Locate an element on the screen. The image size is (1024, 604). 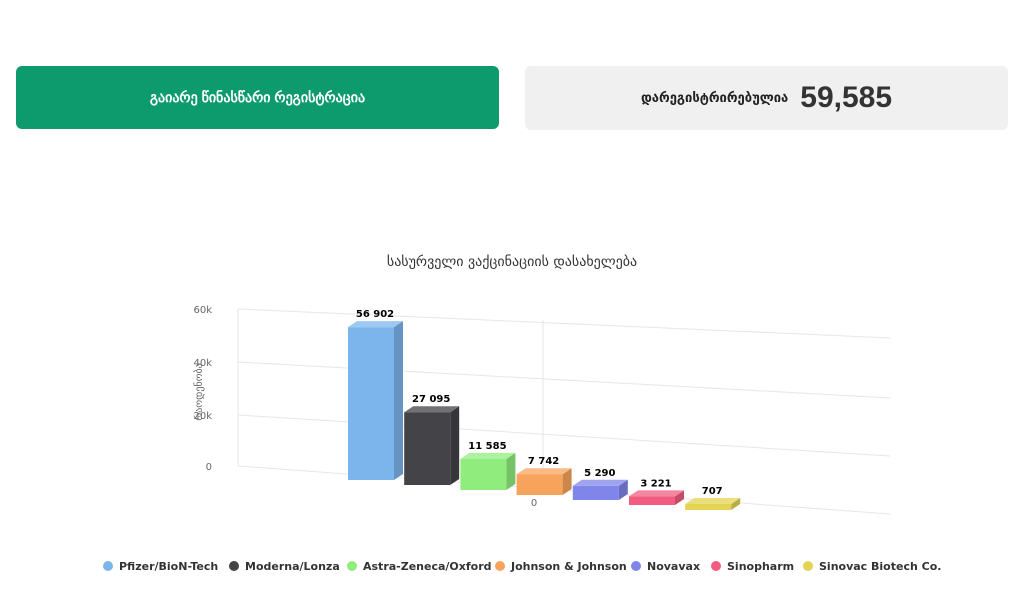
register-button: გაიარე წინასწარი რეგისტრაცია is located at coordinates (257, 97).